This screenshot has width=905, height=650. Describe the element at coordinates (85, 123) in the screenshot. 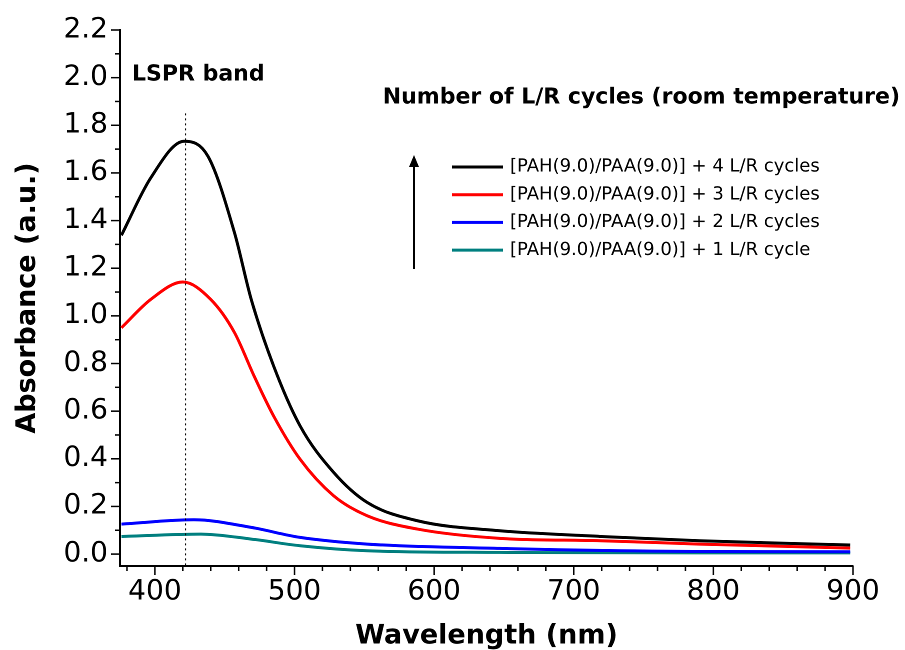

I see `y-tick-label: 1.8` at that location.